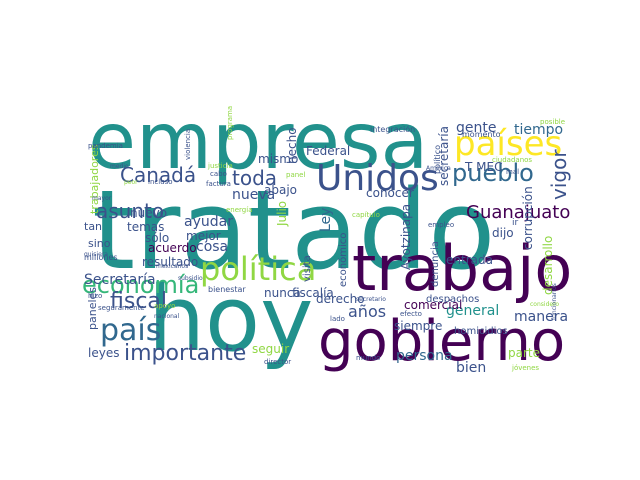 The height and width of the screenshot is (480, 640). I want to click on word-7: Unidos, so click(377, 178).